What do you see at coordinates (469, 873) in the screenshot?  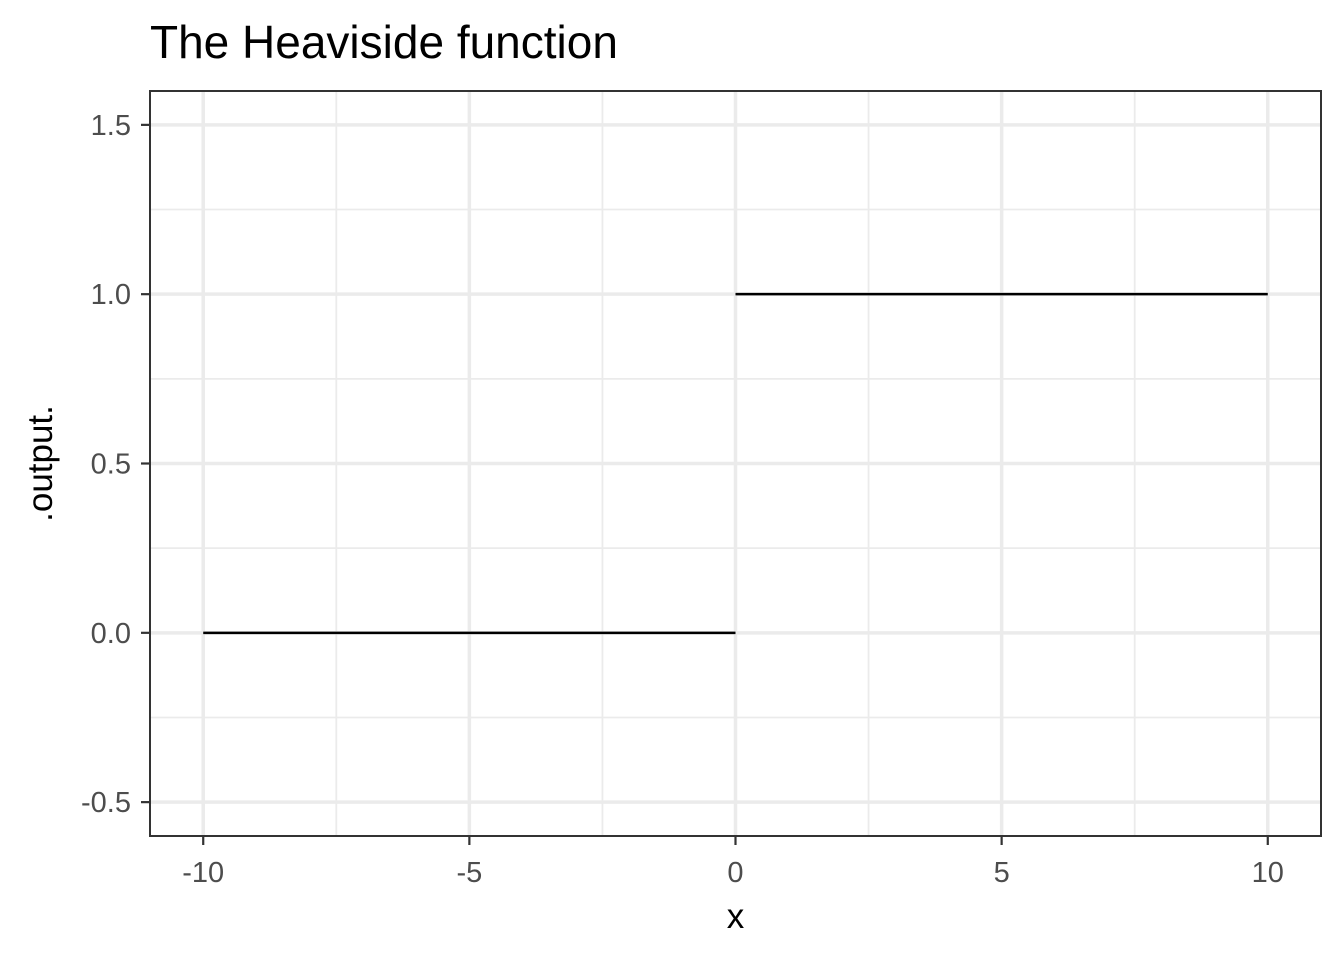 I see `x-tick-label: -5` at bounding box center [469, 873].